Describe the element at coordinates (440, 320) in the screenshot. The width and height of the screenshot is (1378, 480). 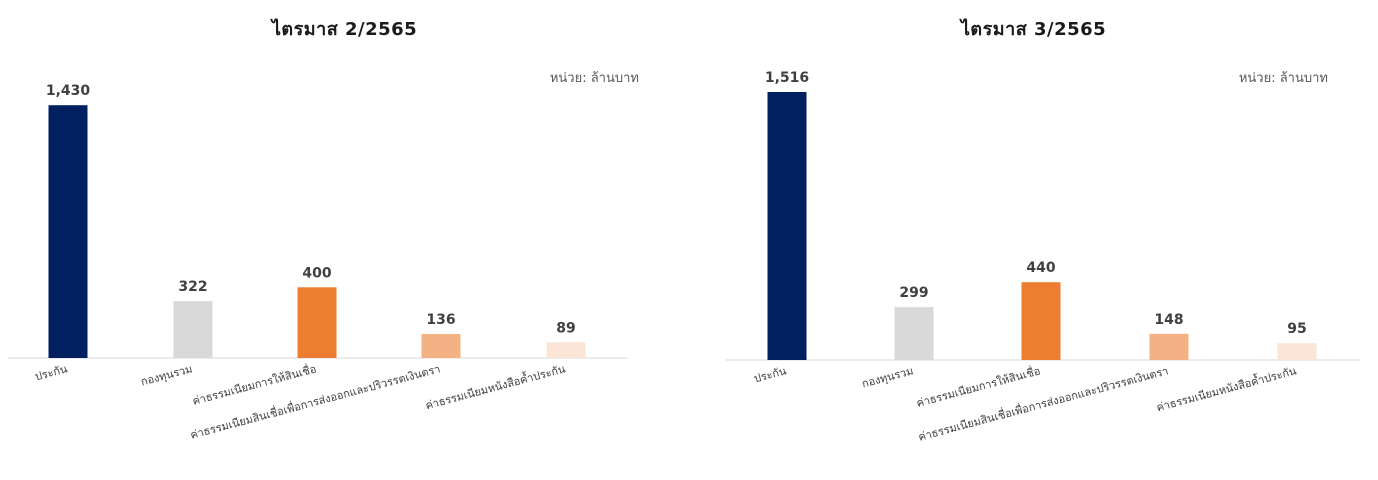
I see `data-label: 136` at that location.